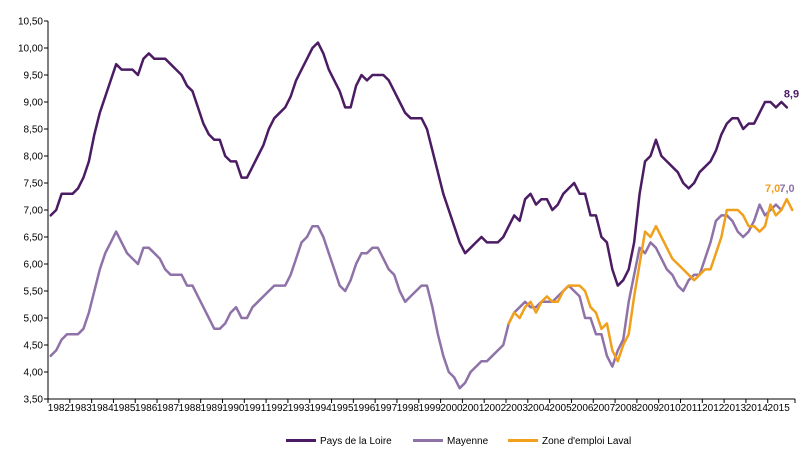 The height and width of the screenshot is (450, 806). Describe the element at coordinates (146, 408) in the screenshot. I see `x-tick-label: 1986` at that location.